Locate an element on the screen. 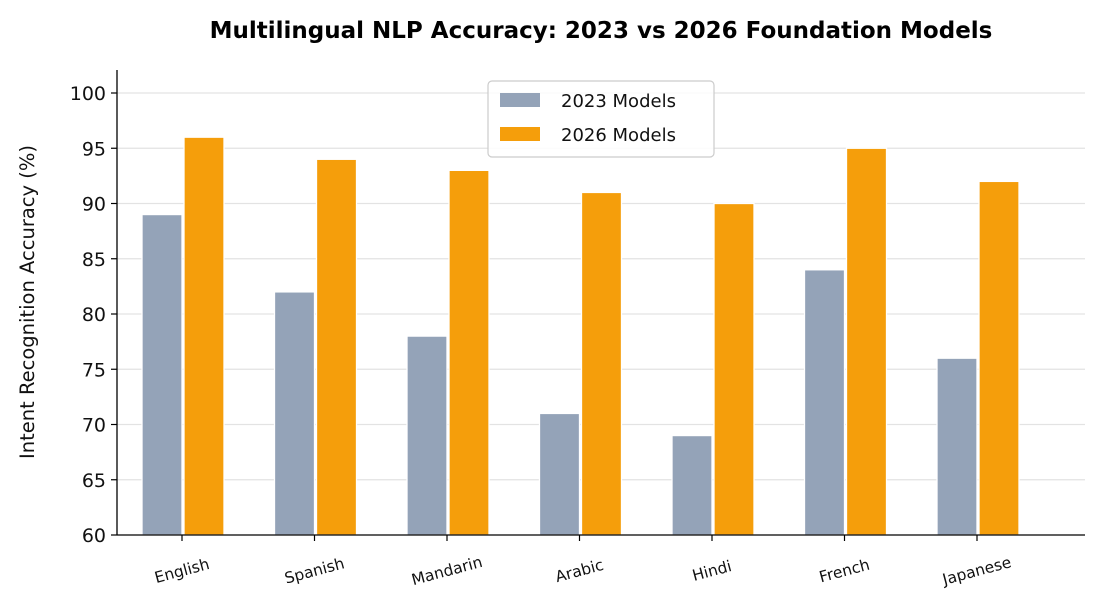 This screenshot has width=1102, height=612. bar-2023-arabic is located at coordinates (559, 474).